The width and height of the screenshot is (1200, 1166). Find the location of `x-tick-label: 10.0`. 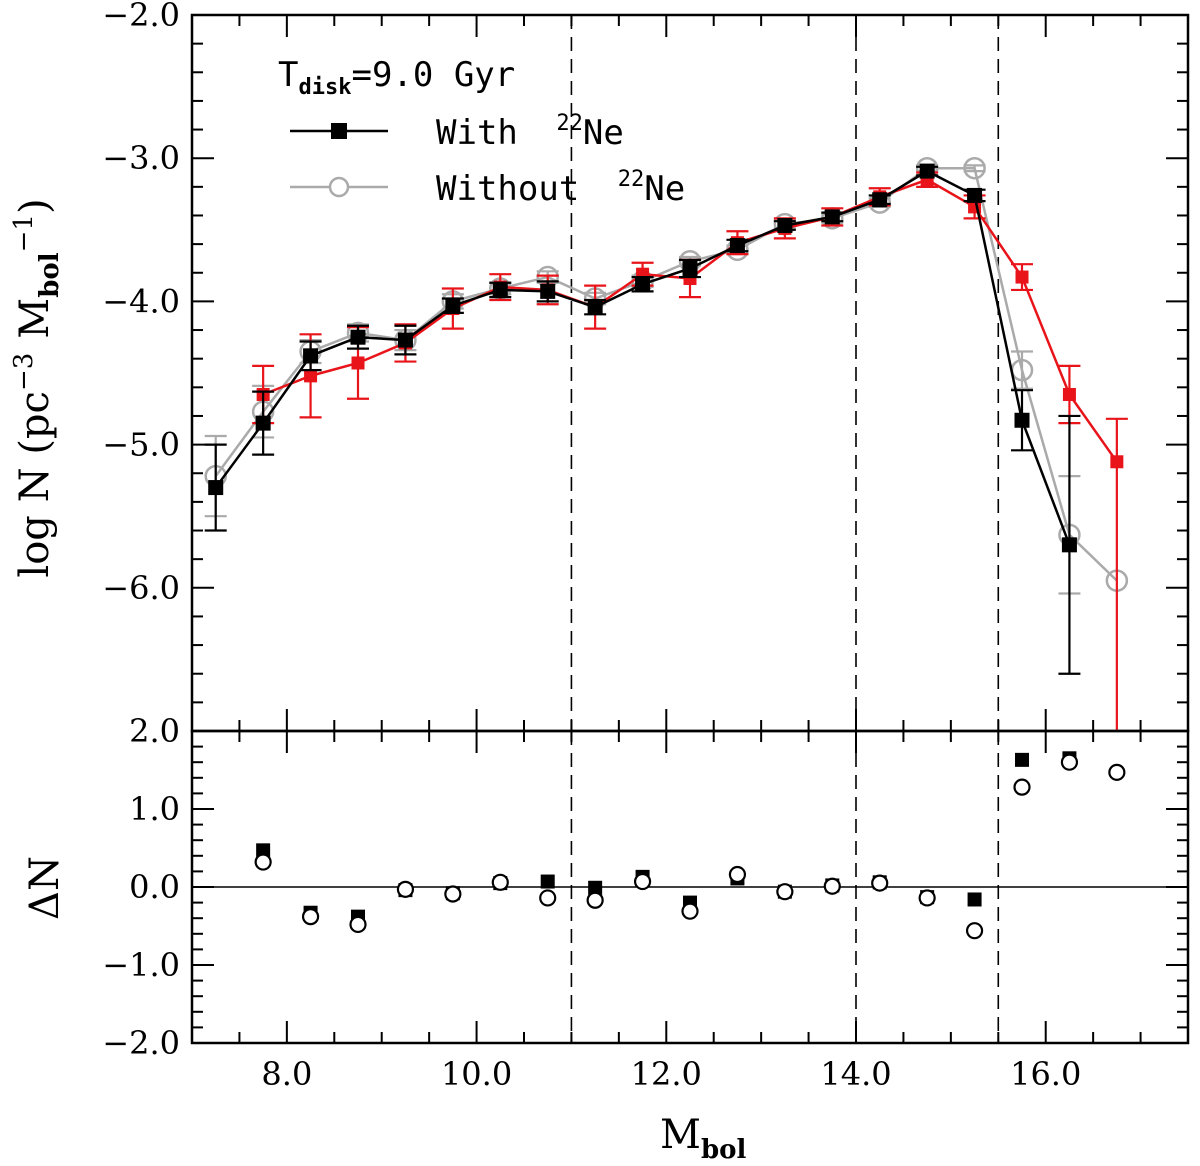

x-tick-label: 10.0 is located at coordinates (476, 1074).